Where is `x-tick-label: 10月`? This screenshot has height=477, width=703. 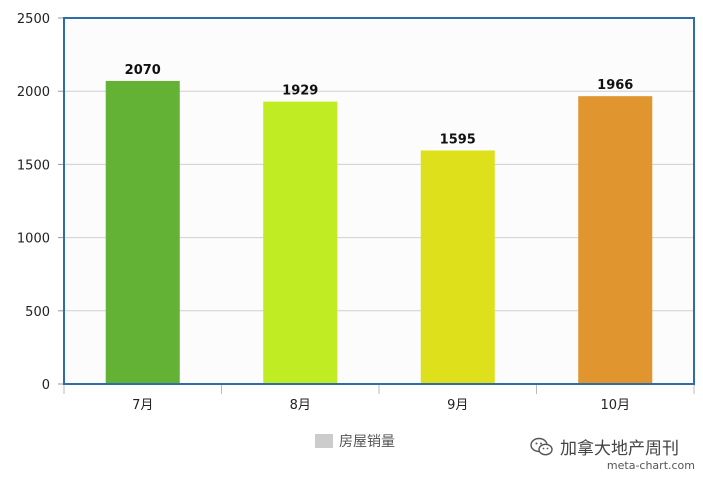 x-tick-label: 10月 is located at coordinates (615, 405).